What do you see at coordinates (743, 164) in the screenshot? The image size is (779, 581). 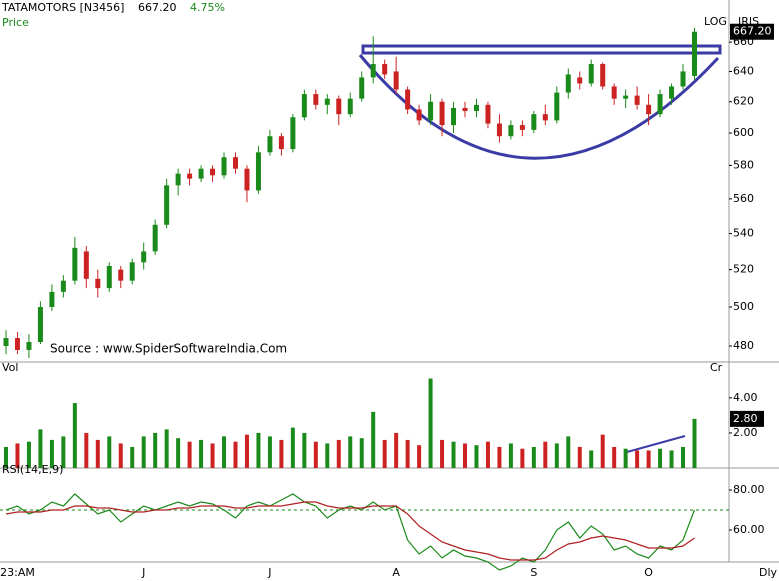 I see `y-tick-label: 580` at bounding box center [743, 164].